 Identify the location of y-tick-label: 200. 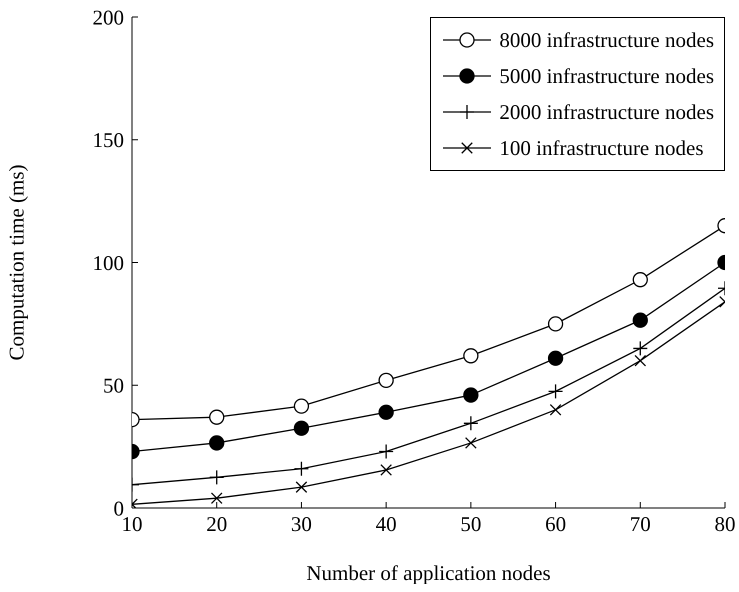
(108, 17).